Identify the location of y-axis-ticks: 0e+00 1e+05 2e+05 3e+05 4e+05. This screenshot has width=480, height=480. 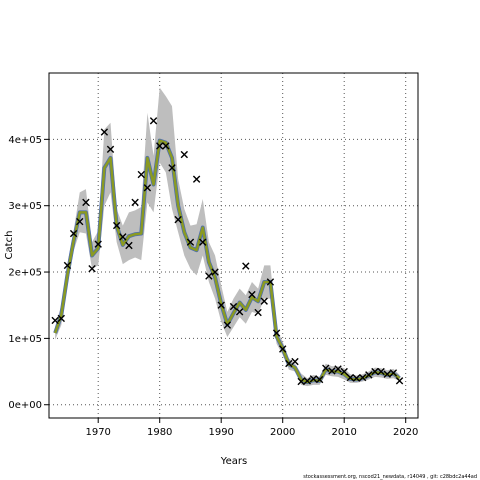
(28, 273).